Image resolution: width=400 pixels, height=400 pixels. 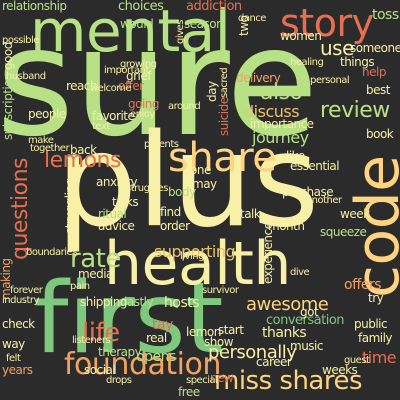 I want to click on word-survivor: survivor, so click(x=220, y=290).